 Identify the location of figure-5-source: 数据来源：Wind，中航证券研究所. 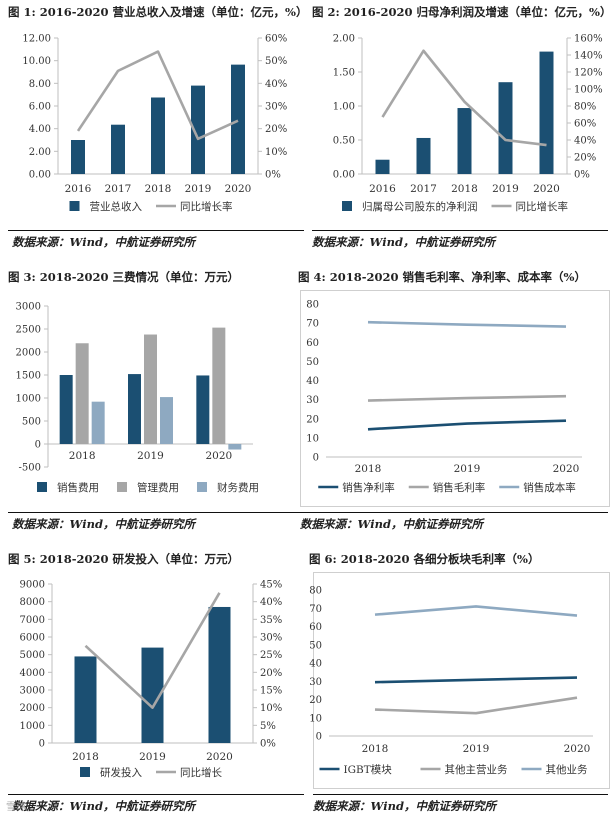
(103, 806).